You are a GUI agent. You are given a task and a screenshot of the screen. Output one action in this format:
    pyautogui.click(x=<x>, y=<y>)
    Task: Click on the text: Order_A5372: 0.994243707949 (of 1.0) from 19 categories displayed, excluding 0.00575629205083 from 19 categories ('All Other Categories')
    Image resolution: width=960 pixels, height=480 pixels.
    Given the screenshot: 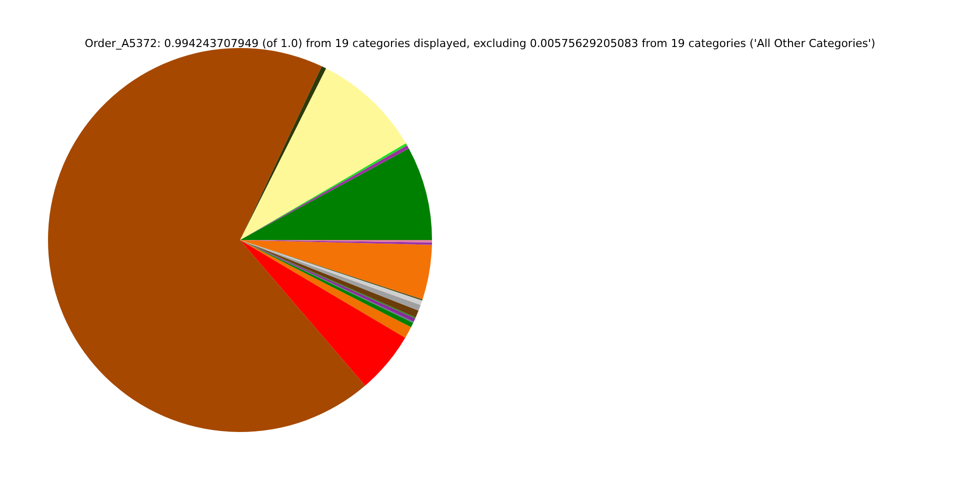 What is the action you would take?
    pyautogui.click(x=480, y=43)
    